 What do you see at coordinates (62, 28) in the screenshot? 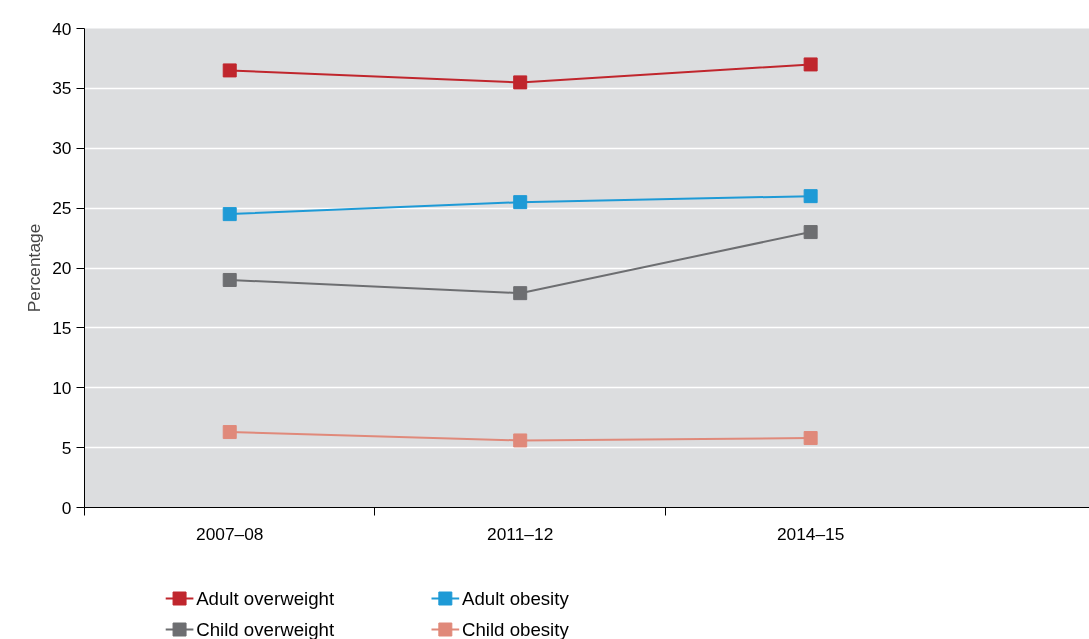
I see `y-tick-label: 40` at bounding box center [62, 28].